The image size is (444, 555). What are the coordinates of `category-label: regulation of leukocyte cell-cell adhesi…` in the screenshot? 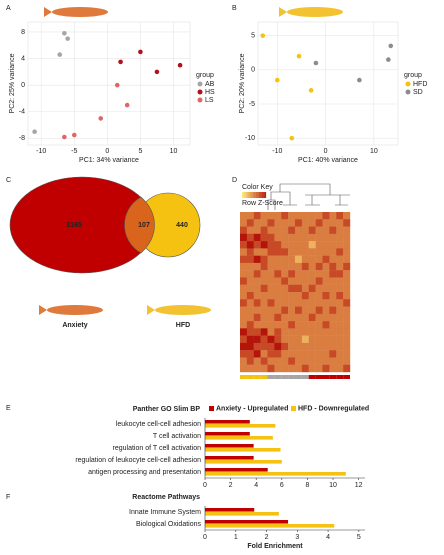 It's located at (138, 460).